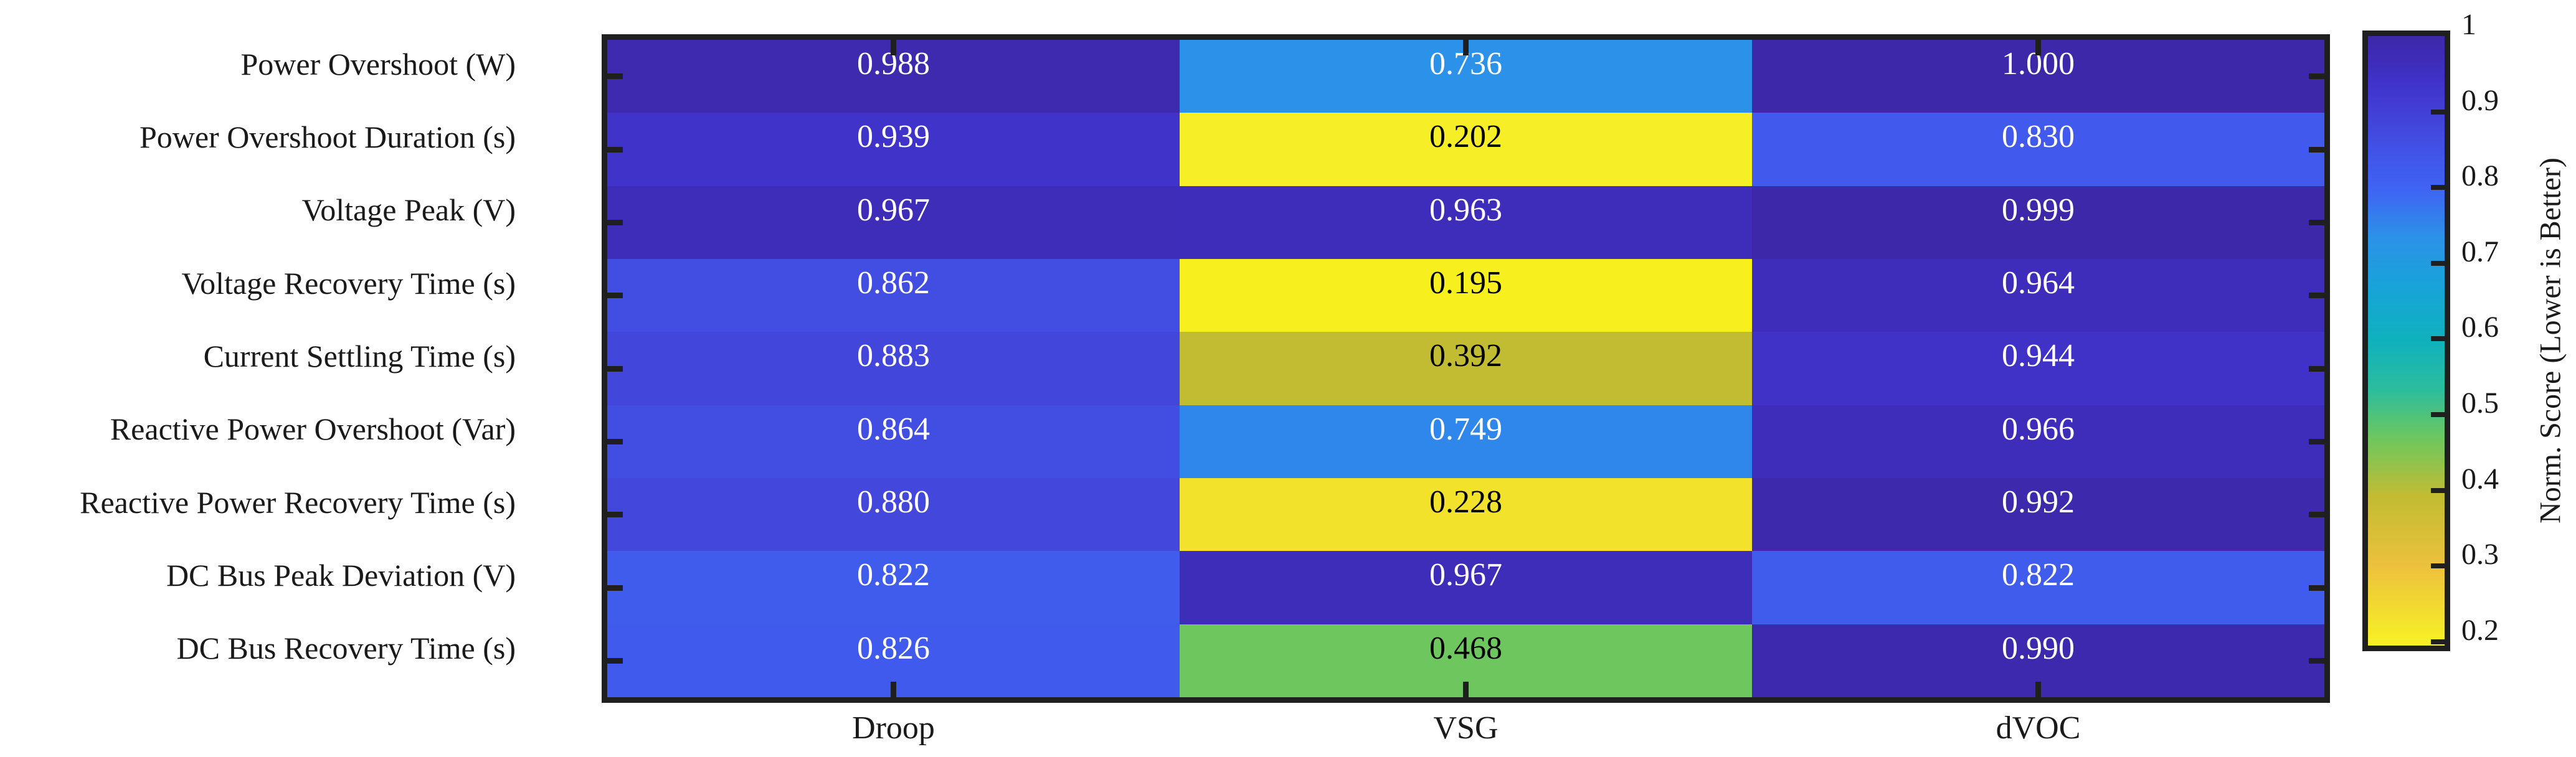  What do you see at coordinates (894, 502) in the screenshot?
I see `cell-value: 0.880` at bounding box center [894, 502].